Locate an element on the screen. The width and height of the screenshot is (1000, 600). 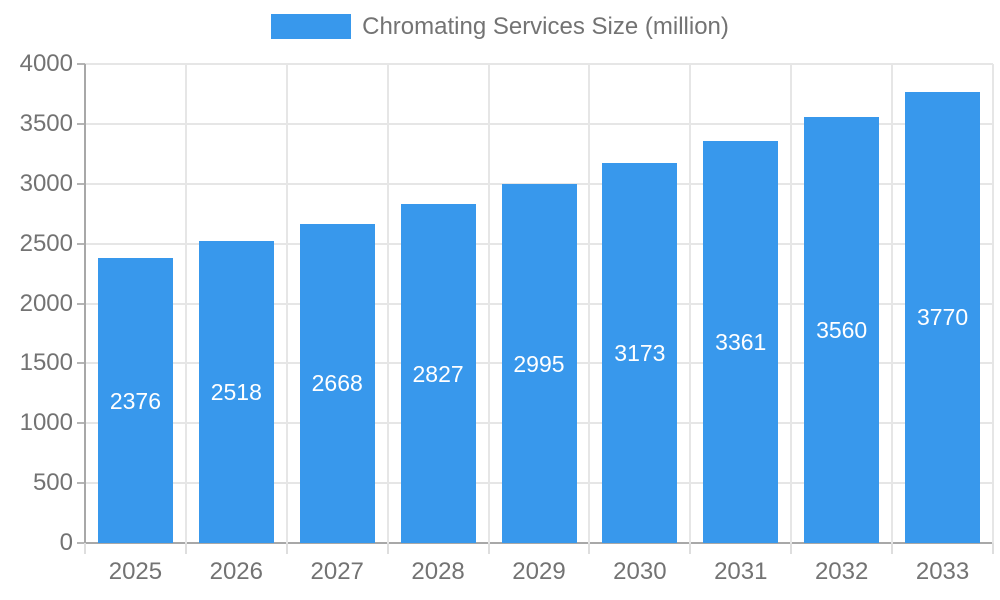
y-axis-tick-label: 3000 is located at coordinates (46, 183).